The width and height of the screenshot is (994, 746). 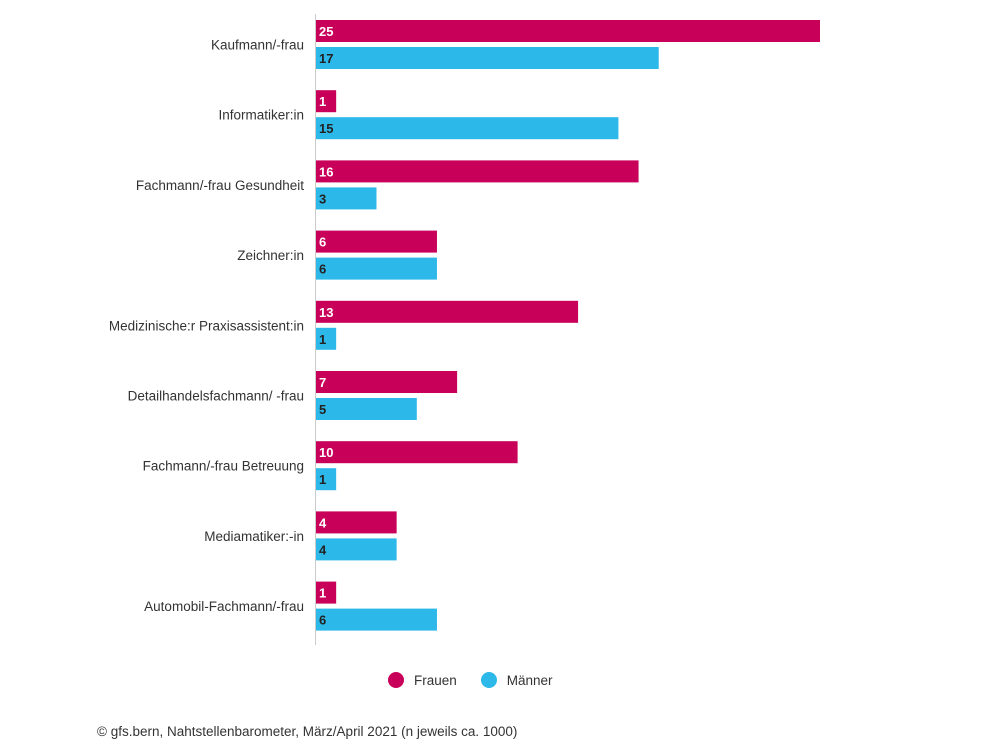 What do you see at coordinates (326, 31) in the screenshot?
I see `data-label: 25` at bounding box center [326, 31].